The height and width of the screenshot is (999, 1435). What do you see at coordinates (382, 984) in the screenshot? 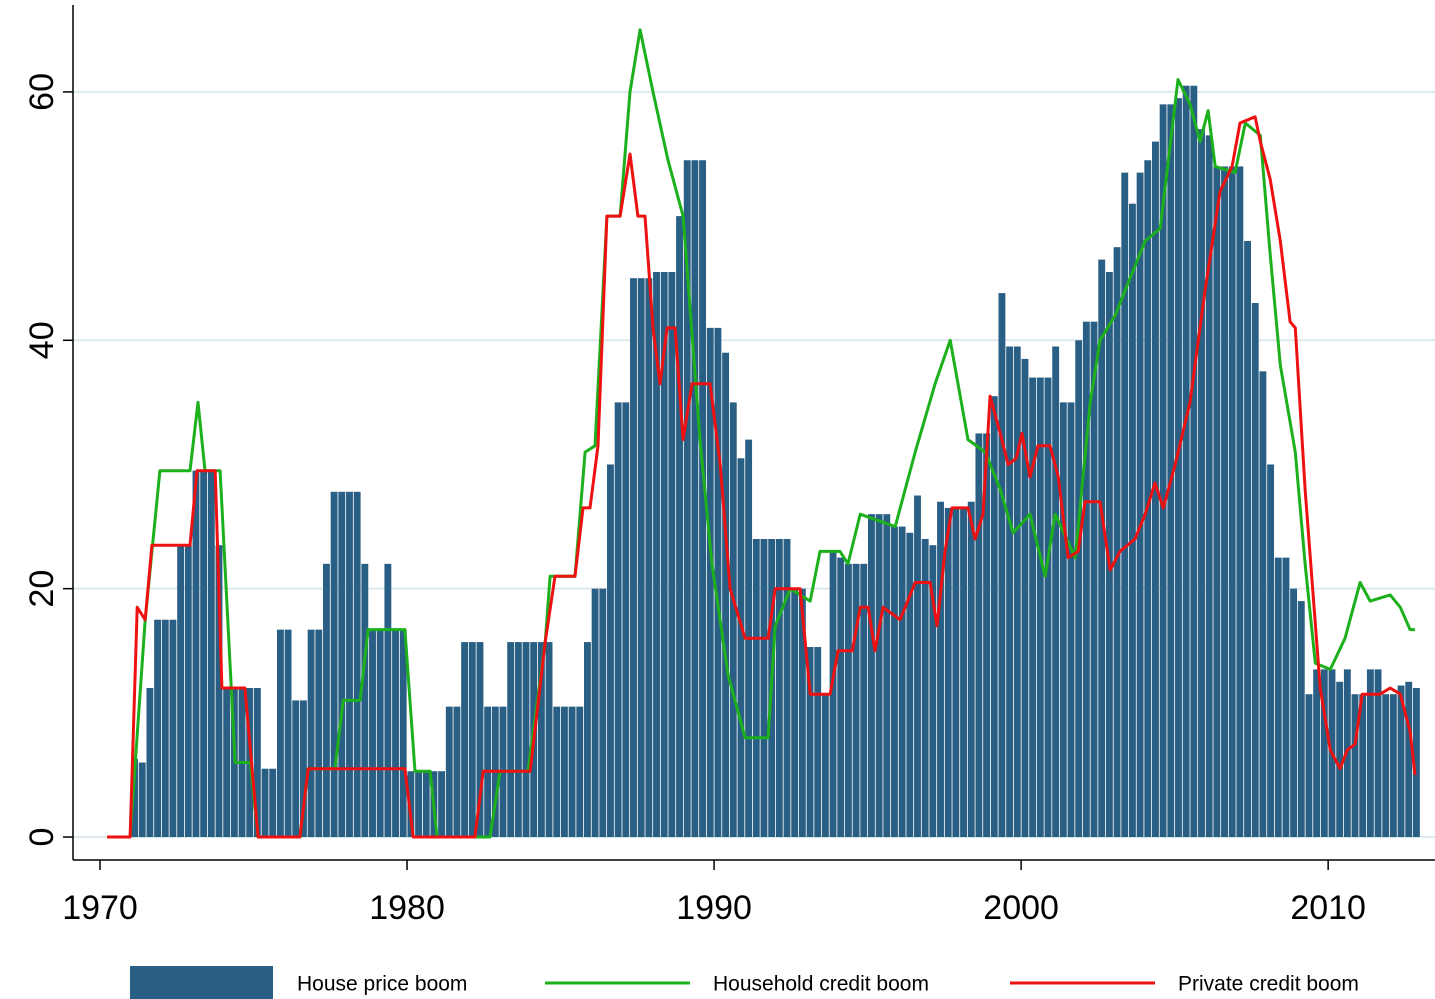
I see `legend-label: House price boom` at bounding box center [382, 984].